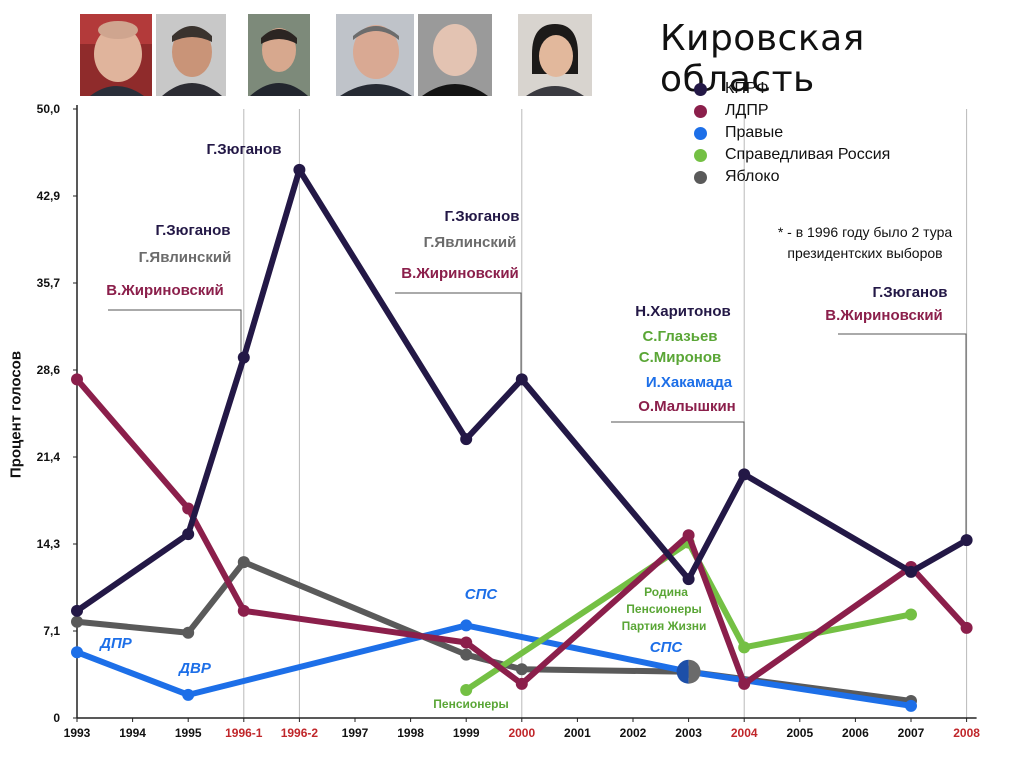 This screenshot has height=768, width=1024. What do you see at coordinates (754, 132) in the screenshot?
I see `legend-label: Правые` at bounding box center [754, 132].